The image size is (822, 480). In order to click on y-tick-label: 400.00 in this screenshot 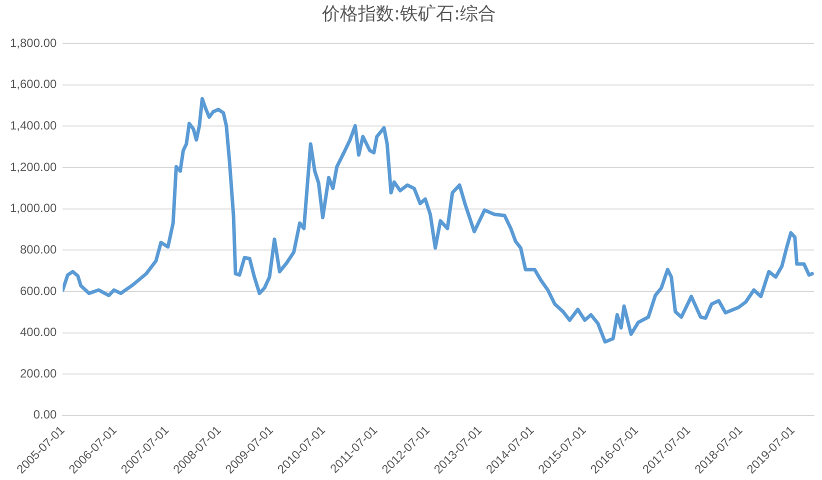, I will do `click(39, 332)`.